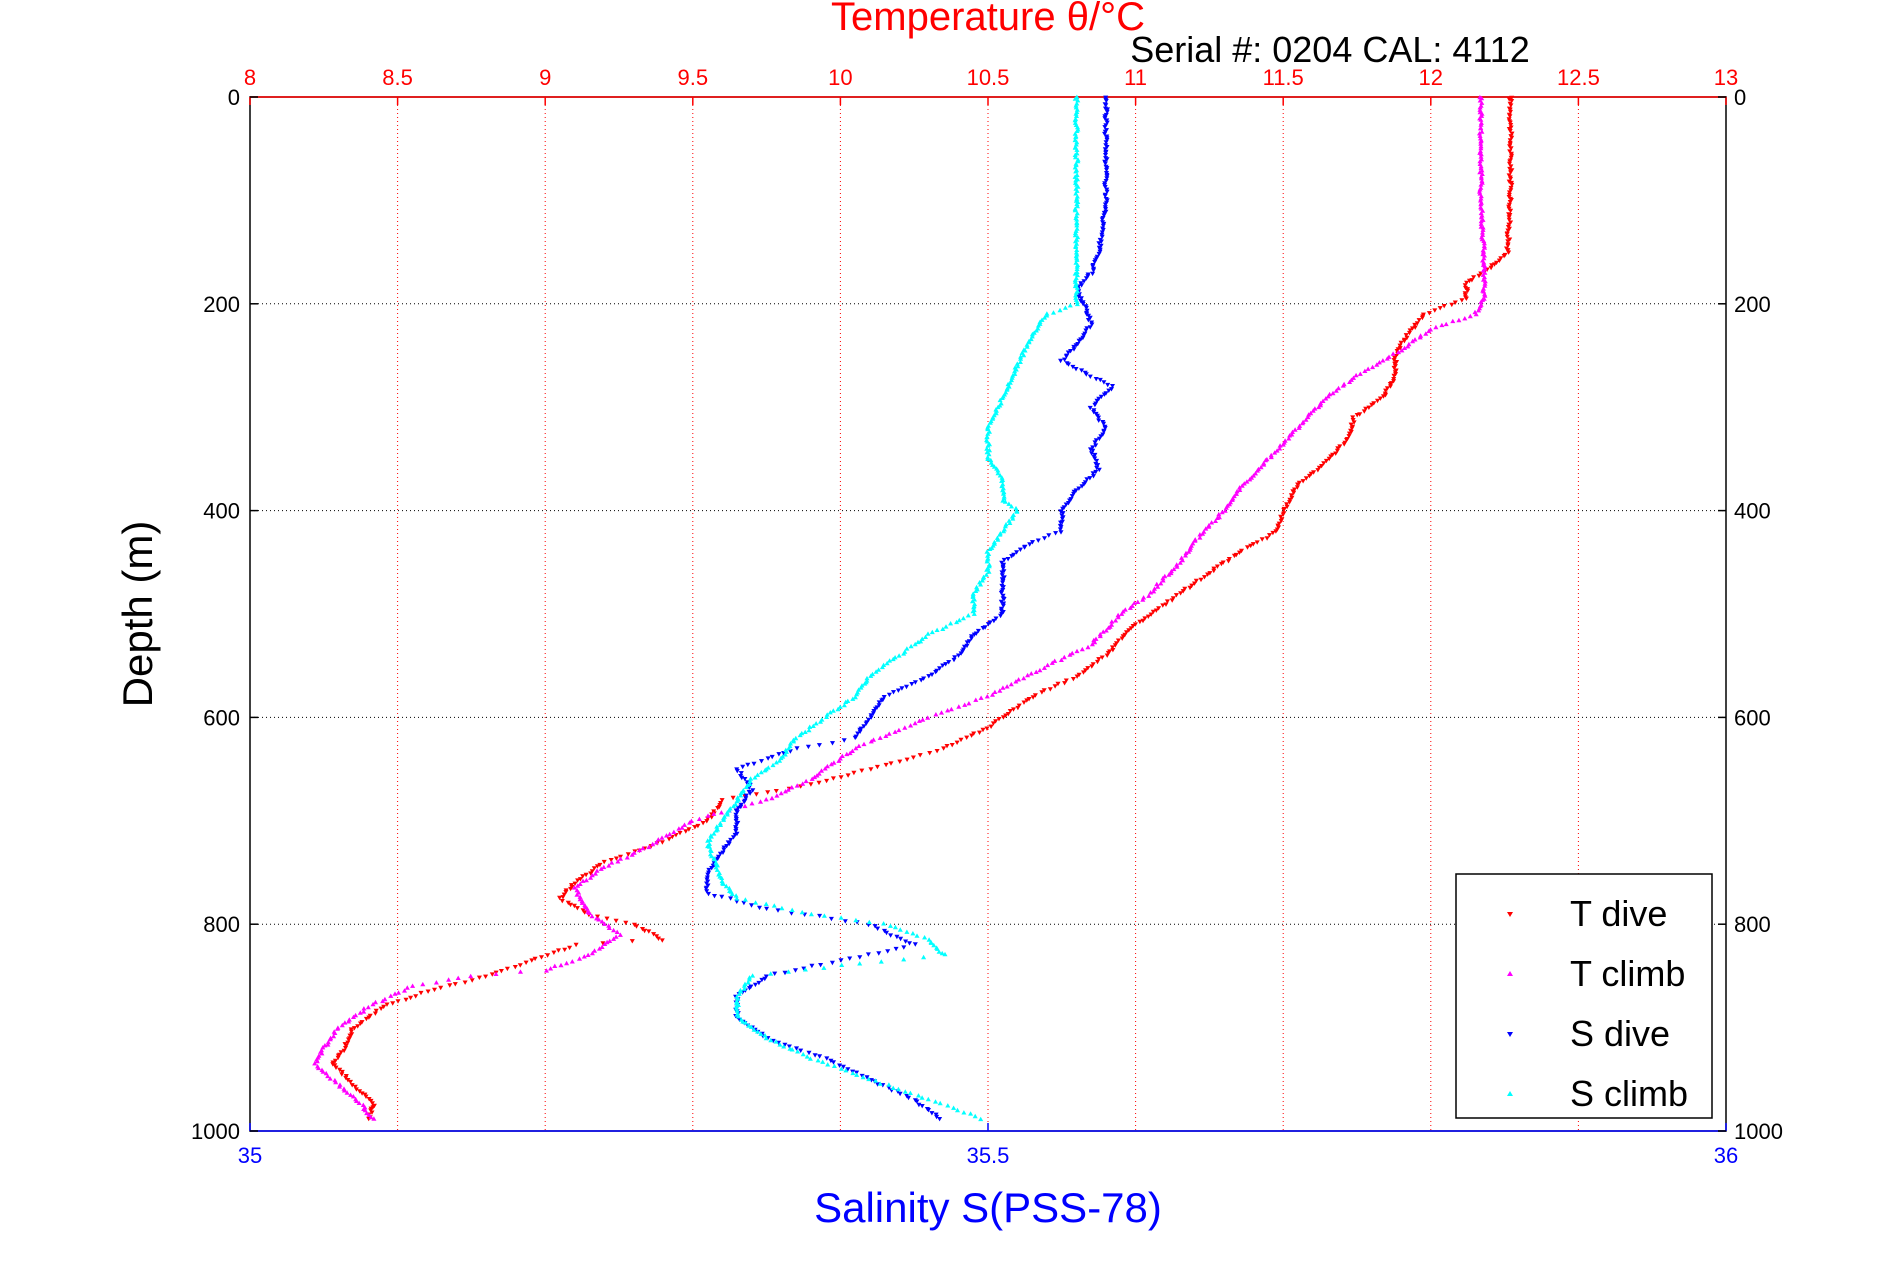 Image resolution: width=1891 pixels, height=1262 pixels. What do you see at coordinates (250, 1155) in the screenshot?
I see `sal-tick-label: 35` at bounding box center [250, 1155].